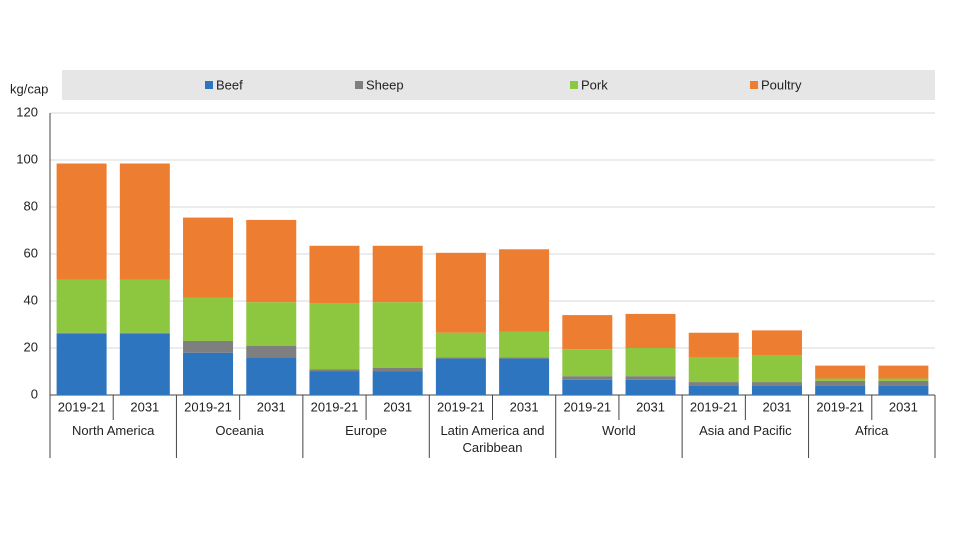 The height and width of the screenshot is (538, 956). I want to click on group-label: Asia and Pacific, so click(745, 430).